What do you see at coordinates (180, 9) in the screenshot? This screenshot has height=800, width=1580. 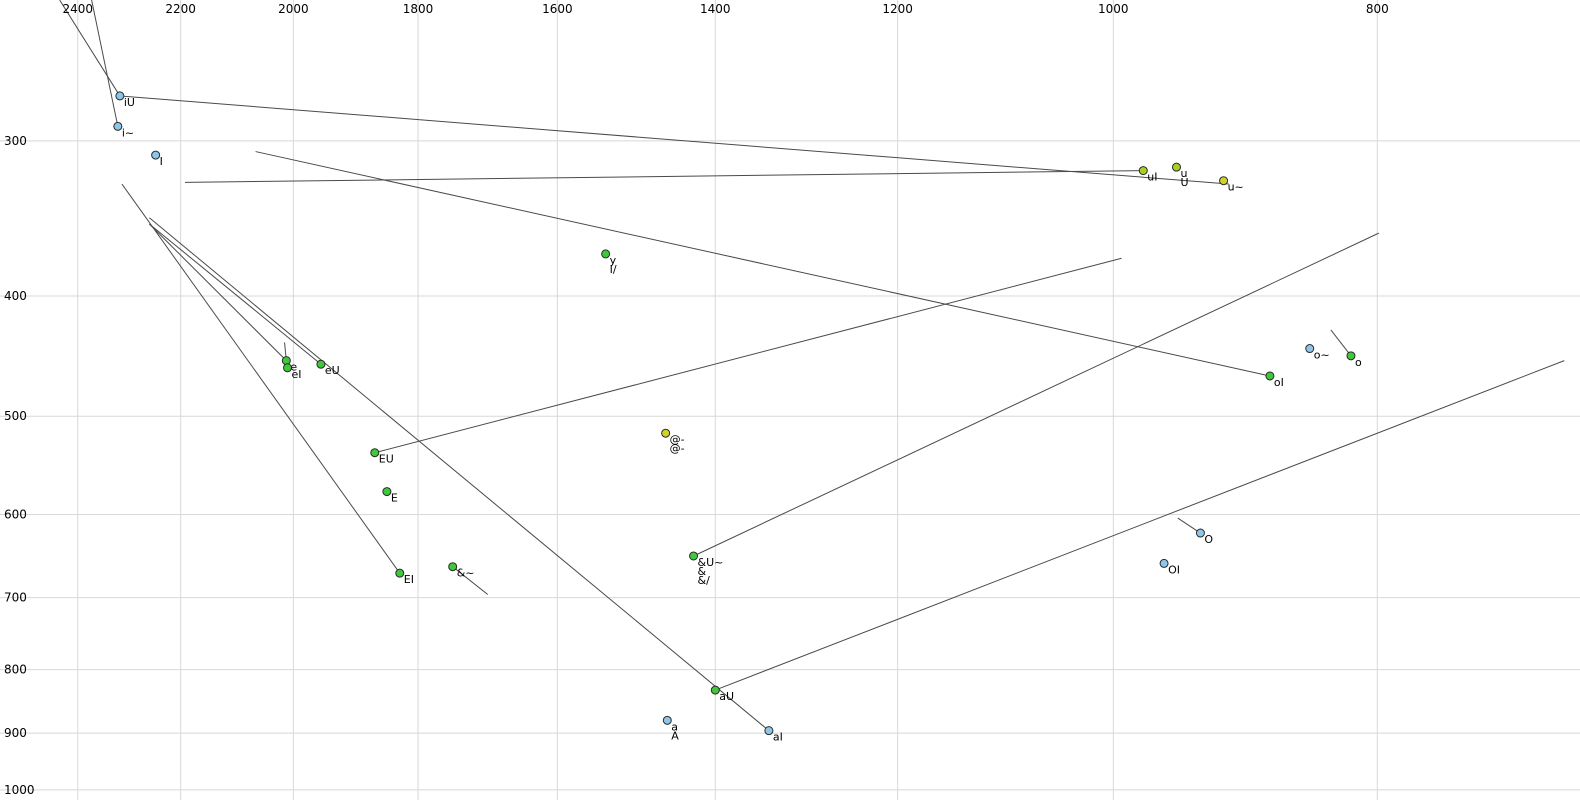 I see `x-axis-tick-label: 2200` at bounding box center [180, 9].